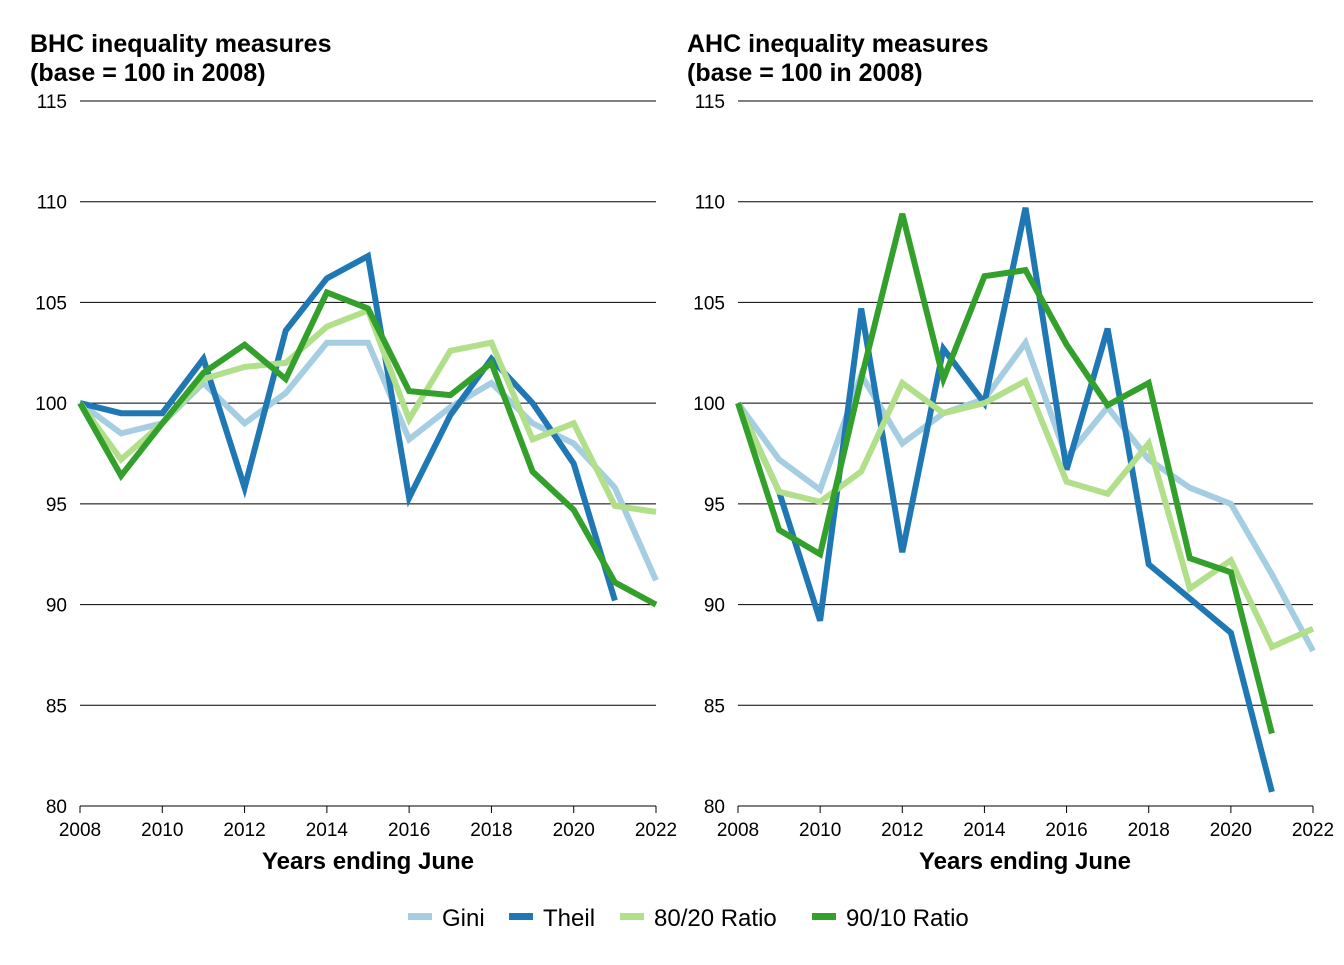  I want to click on ahc-y-tick-label: 105, so click(709, 303).